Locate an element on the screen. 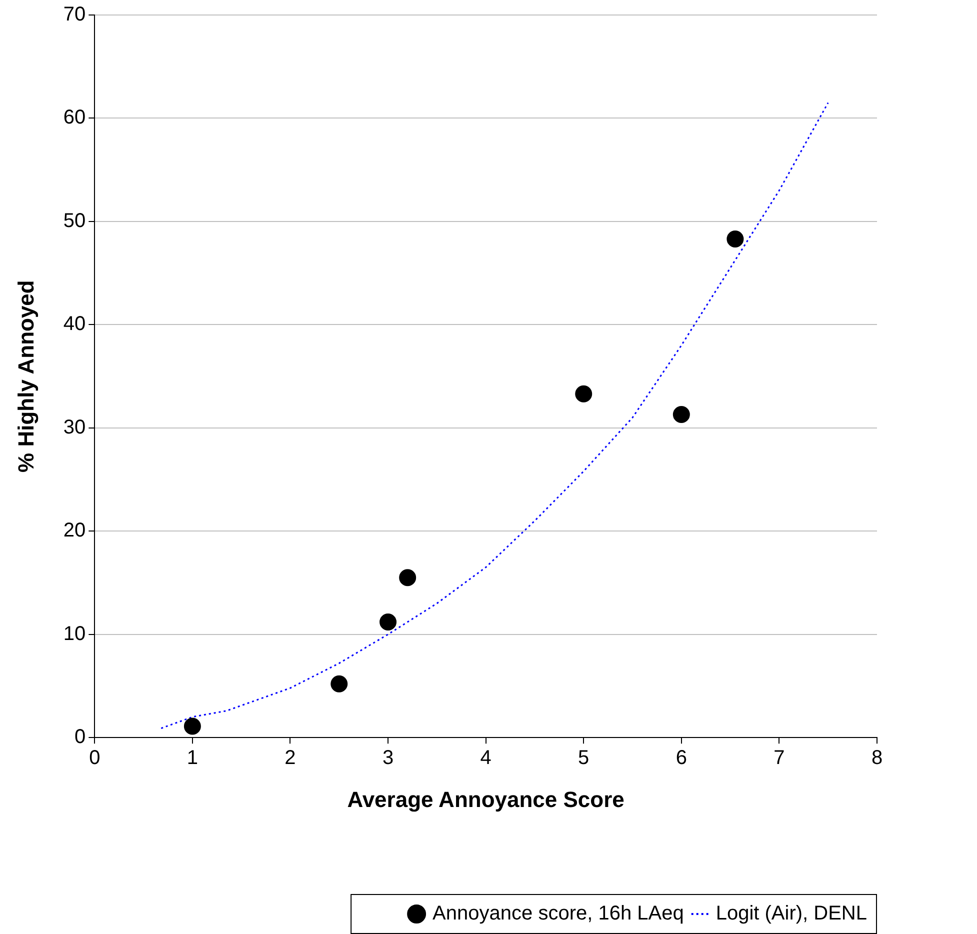 This screenshot has height=934, width=977. y-tick-label: 30 is located at coordinates (74, 427).